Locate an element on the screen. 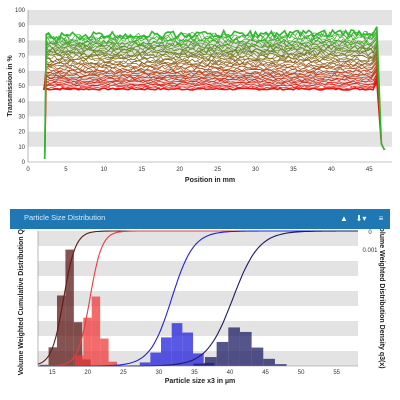 Image resolution: width=400 pixels, height=400 pixels. c1-x-tick-label: 10 is located at coordinates (103, 170).